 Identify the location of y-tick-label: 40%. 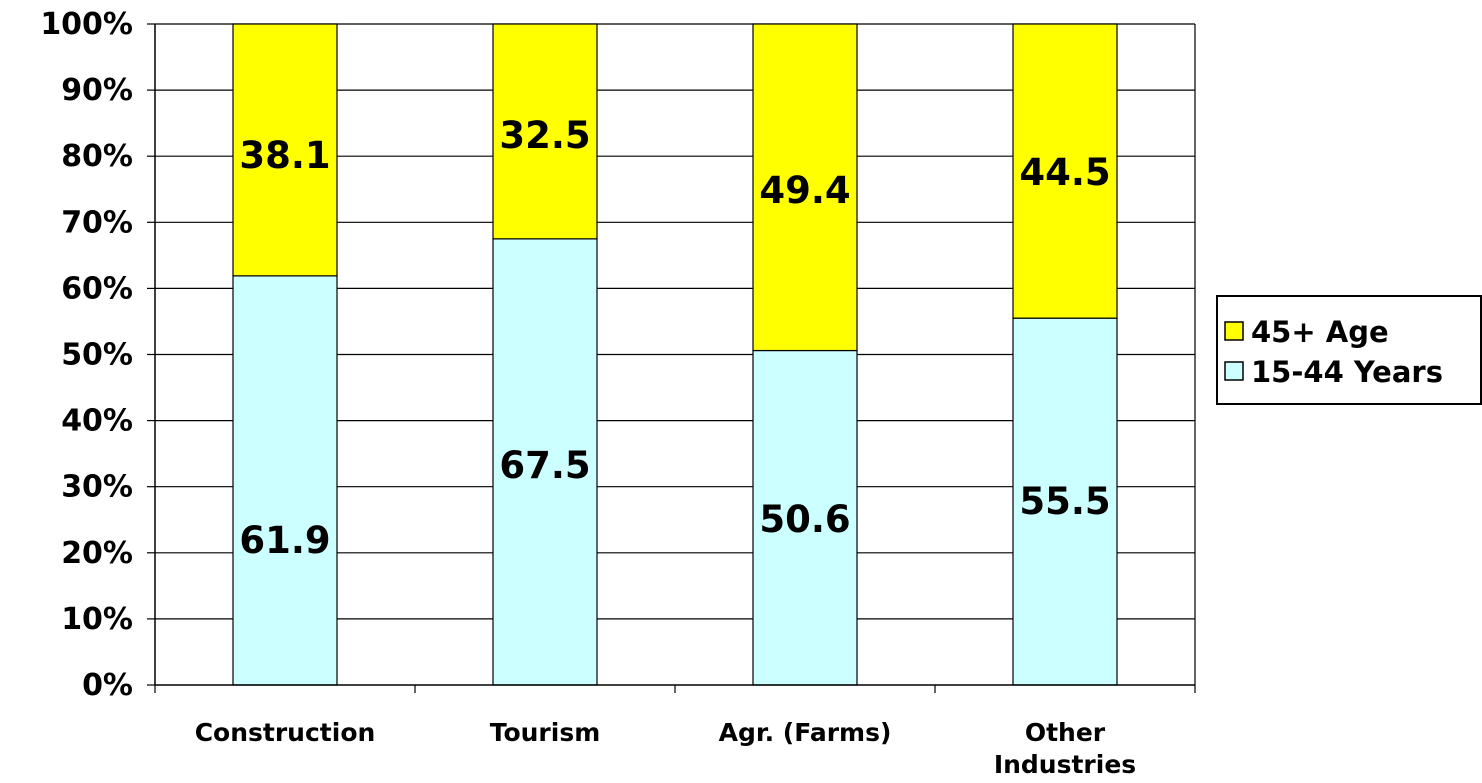
(97, 421).